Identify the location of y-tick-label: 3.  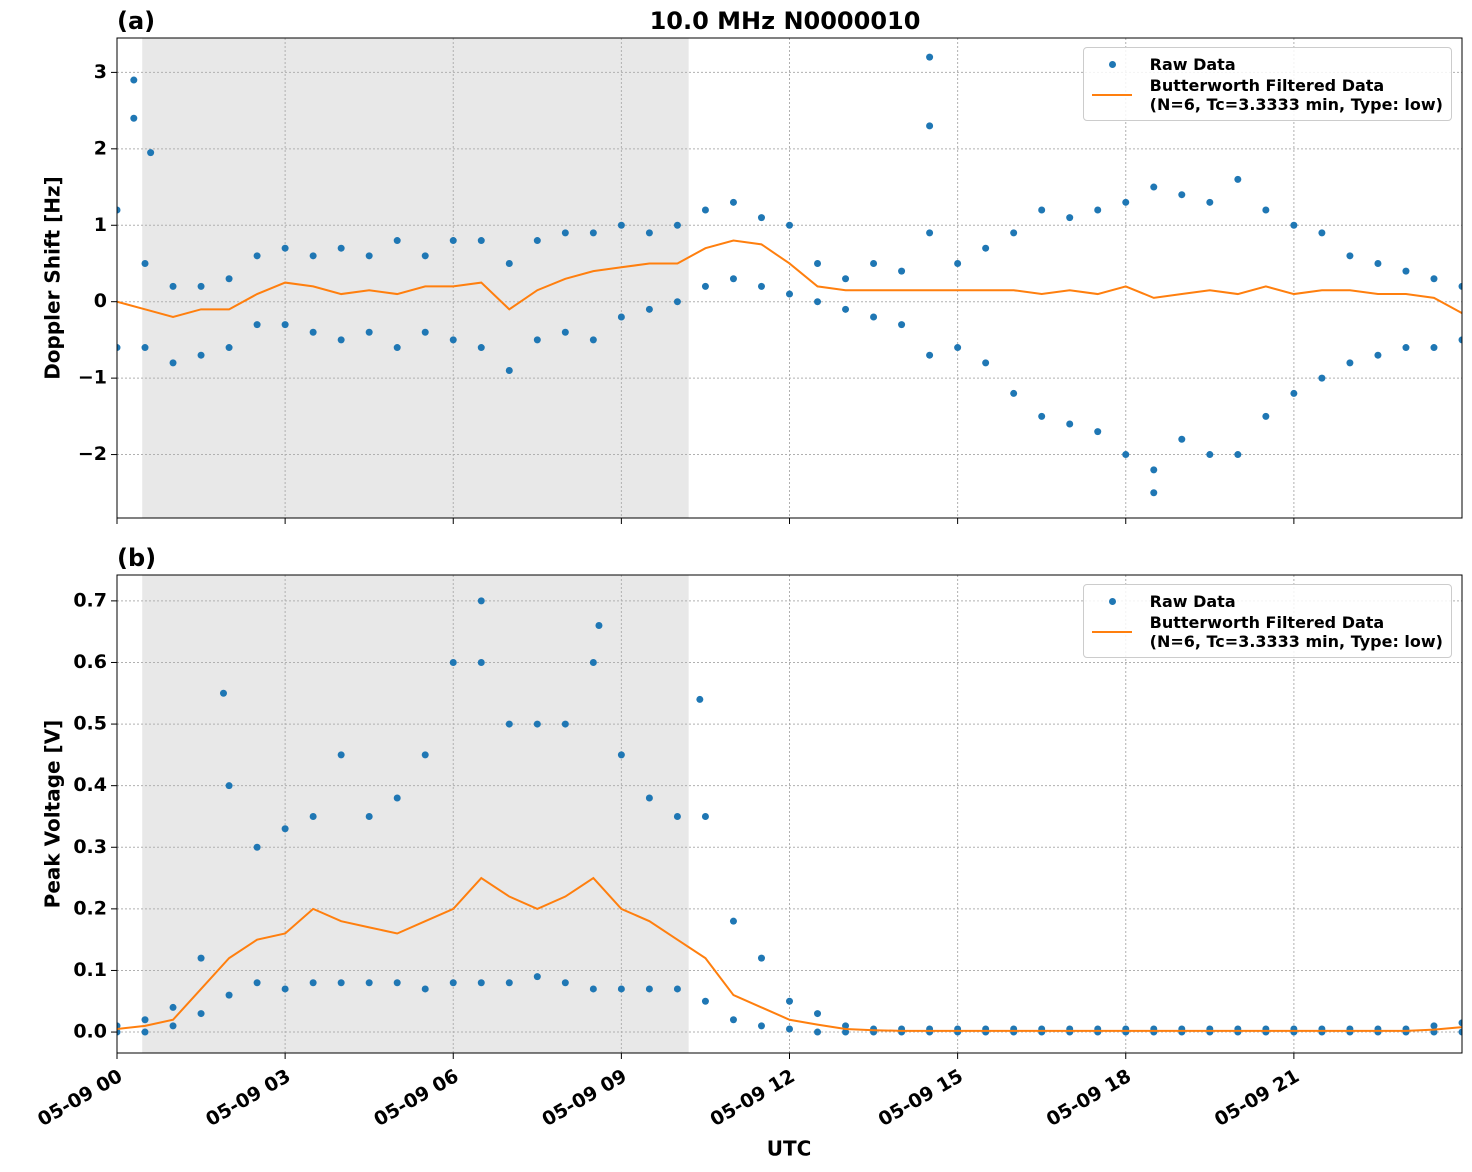
(100, 72).